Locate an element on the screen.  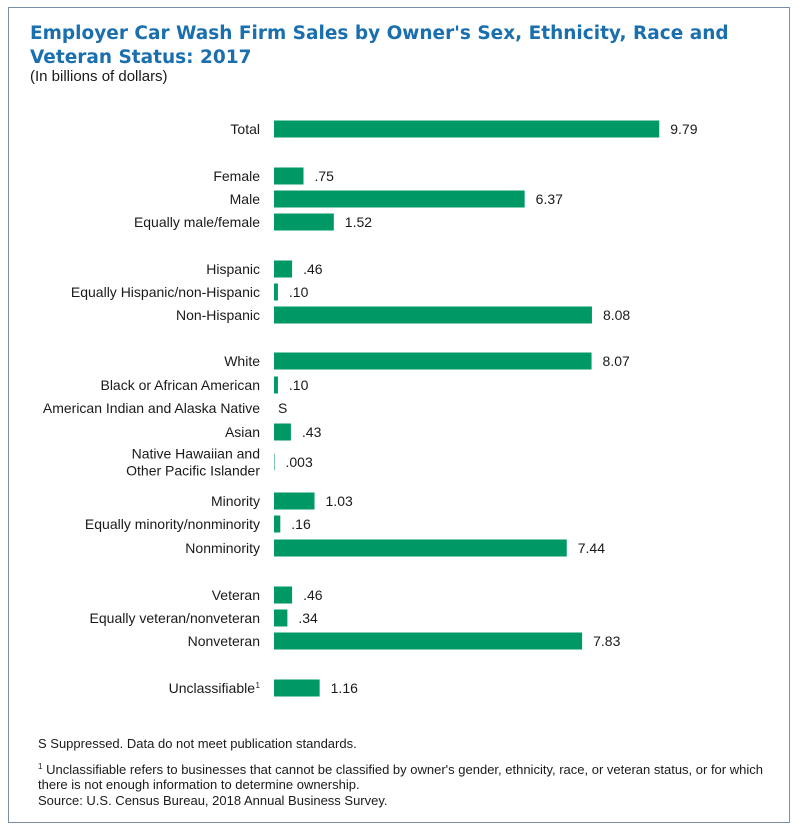
footnote-marker: 1 is located at coordinates (40, 766).